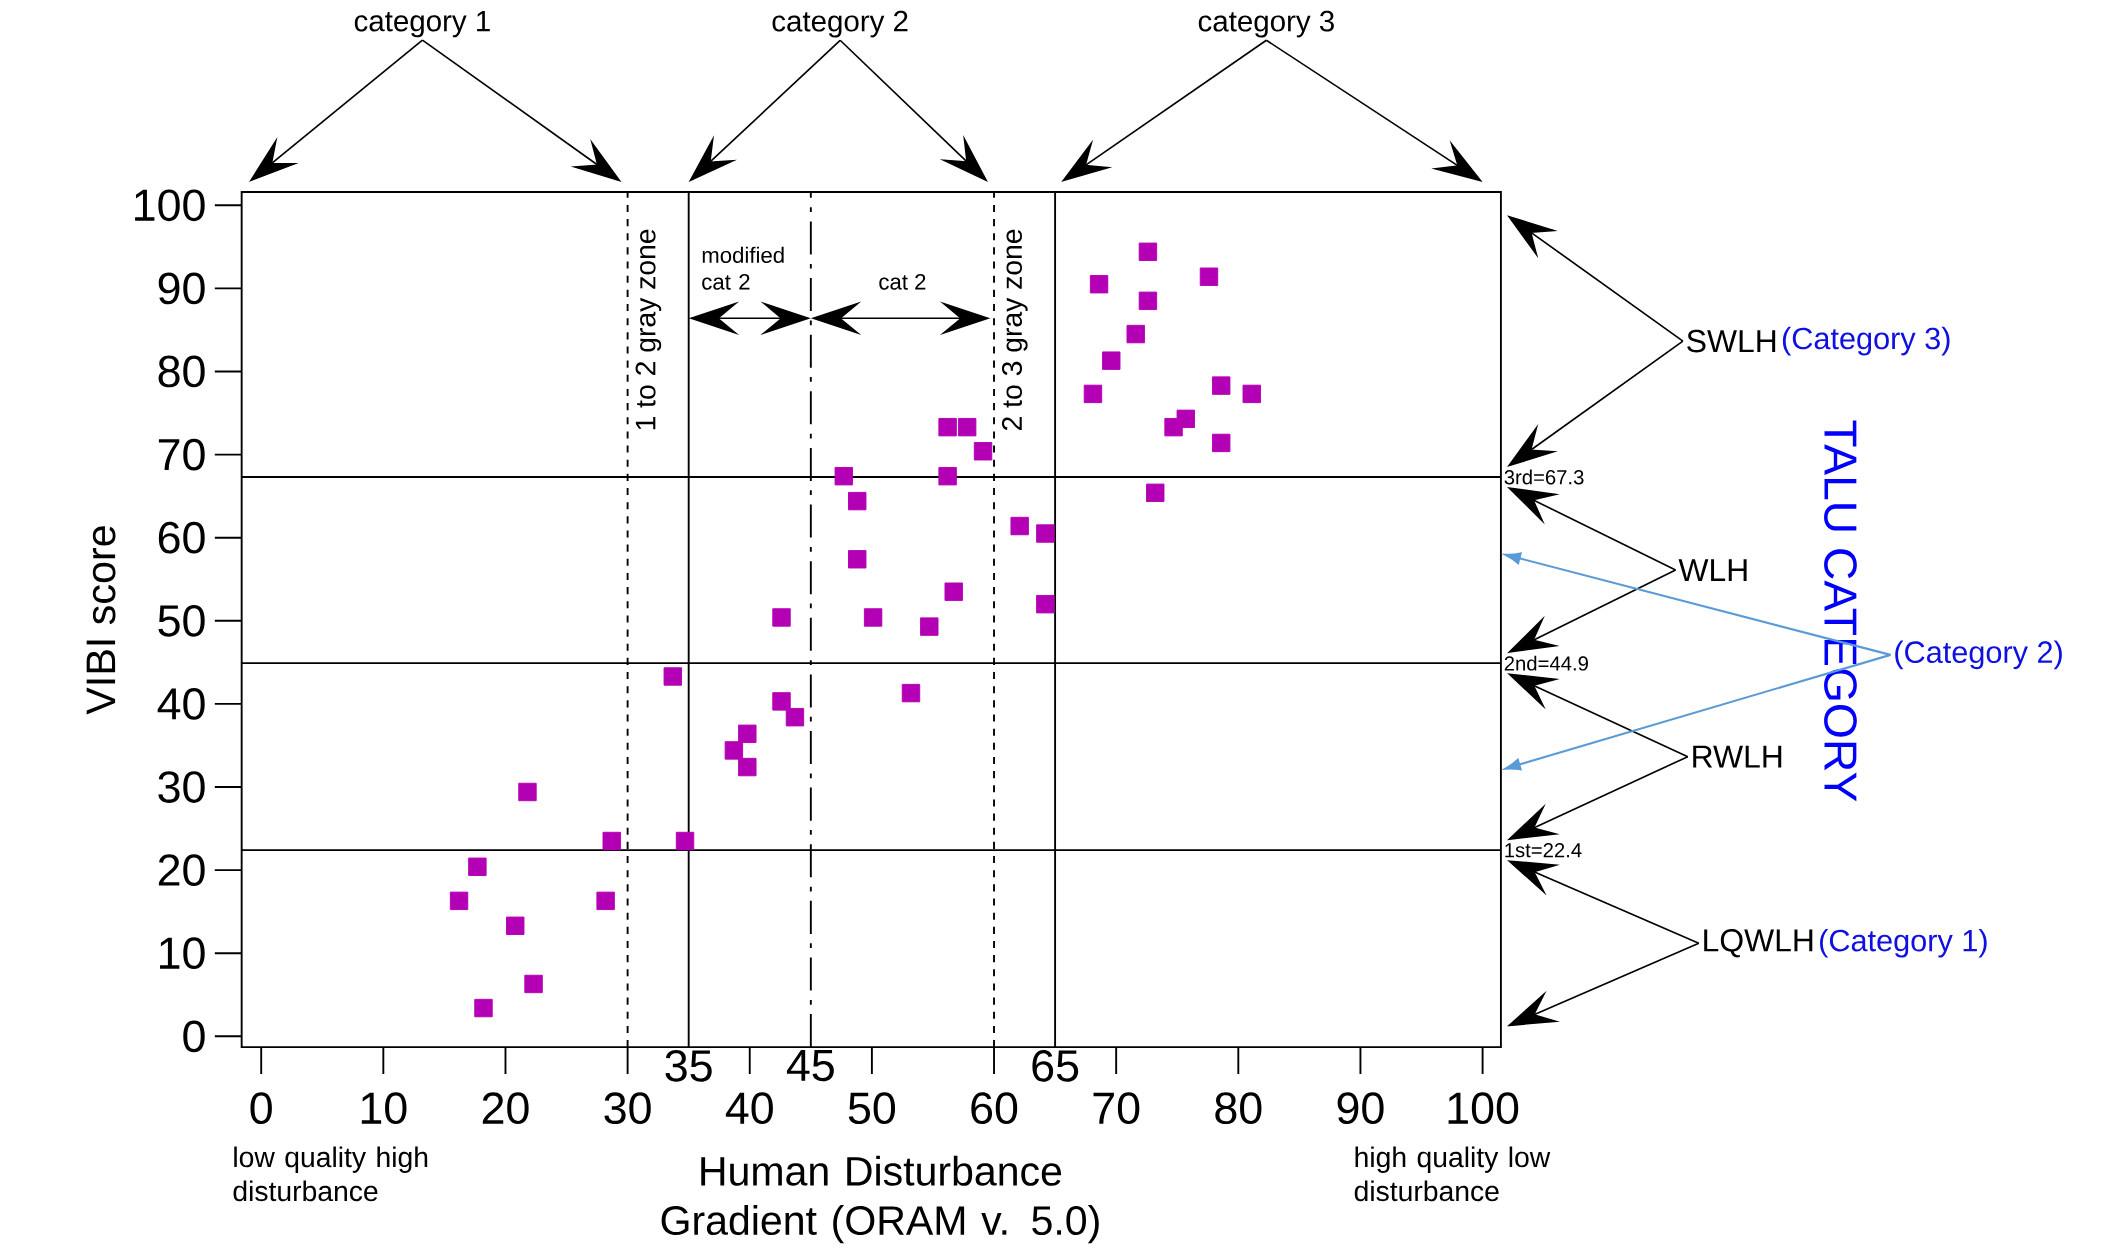 This screenshot has width=2105, height=1259. What do you see at coordinates (181, 787) in the screenshot?
I see `y-tick-label: 30` at bounding box center [181, 787].